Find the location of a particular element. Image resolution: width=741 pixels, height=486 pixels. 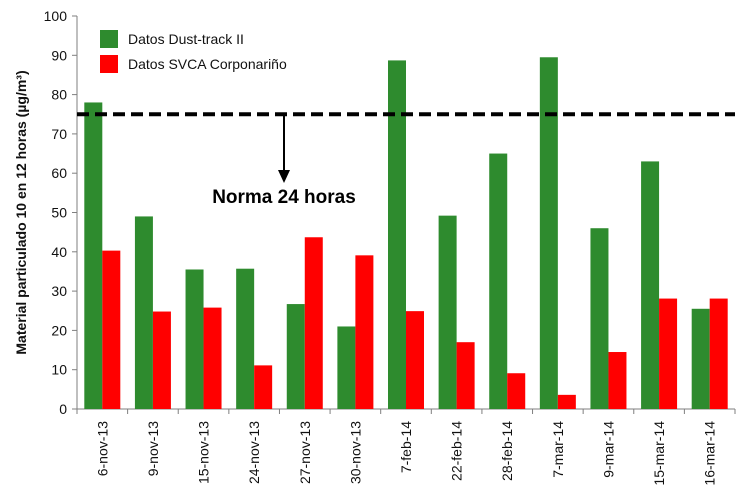

x-tick-label: 28-feb-14 is located at coordinates (507, 451).